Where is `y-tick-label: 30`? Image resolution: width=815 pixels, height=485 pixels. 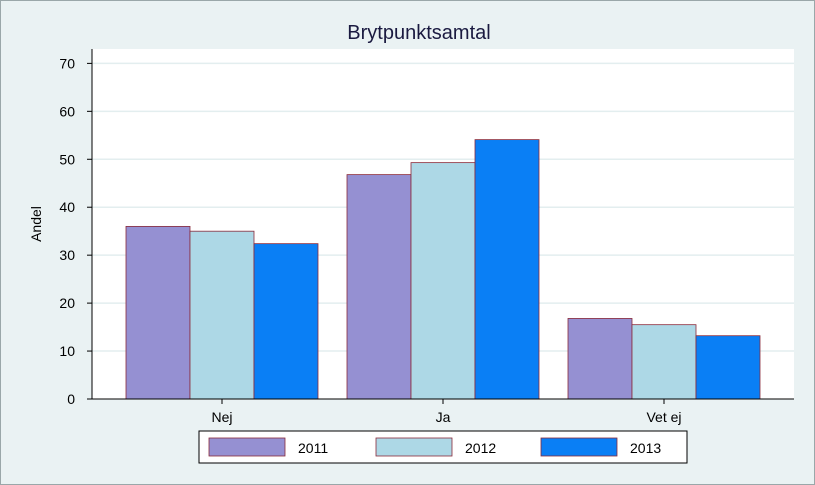 y-tick-label: 30 is located at coordinates (67, 255).